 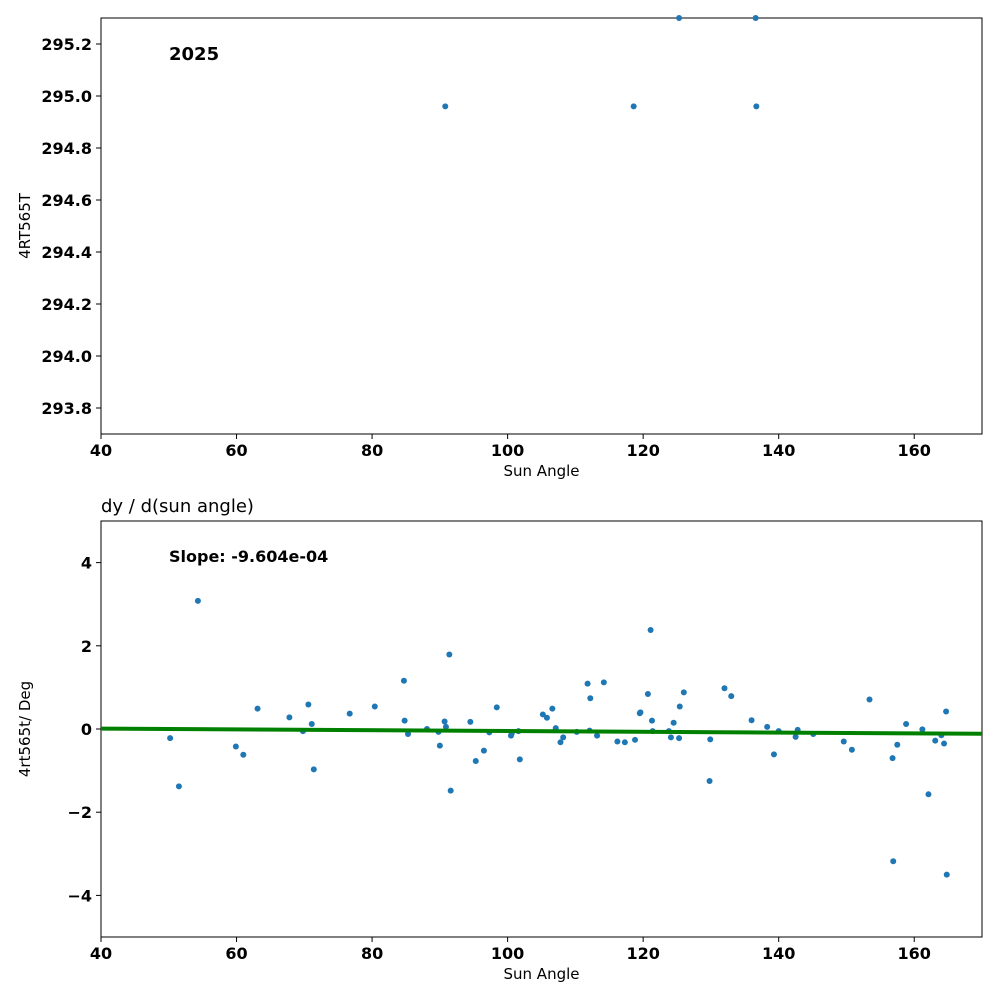 What do you see at coordinates (66, 252) in the screenshot?
I see `y-tick-label: 294.4` at bounding box center [66, 252].